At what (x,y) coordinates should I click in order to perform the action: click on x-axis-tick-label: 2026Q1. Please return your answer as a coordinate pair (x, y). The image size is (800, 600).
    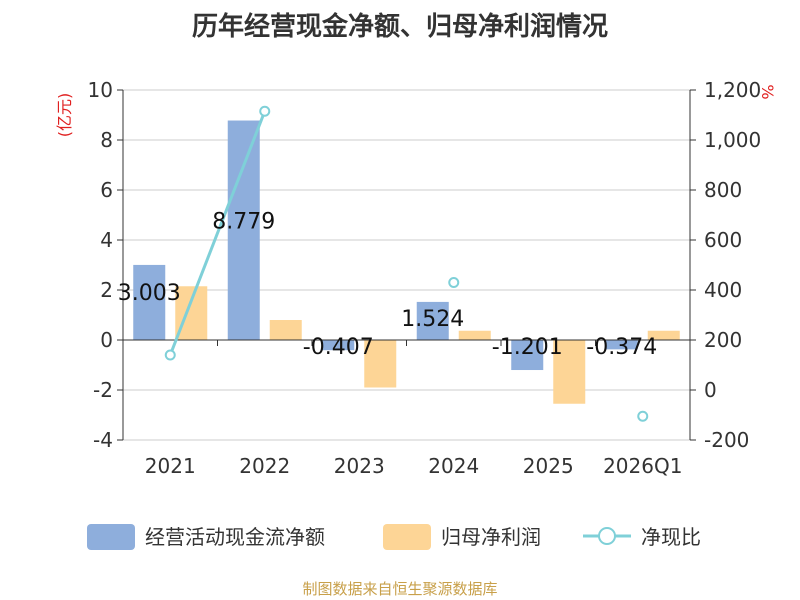
    Looking at the image, I should click on (642, 466).